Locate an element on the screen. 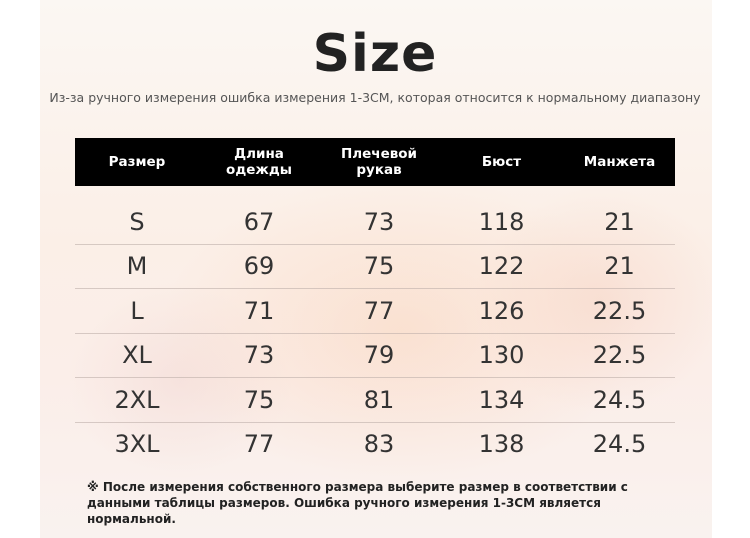  header-size: Размер is located at coordinates (137, 162).